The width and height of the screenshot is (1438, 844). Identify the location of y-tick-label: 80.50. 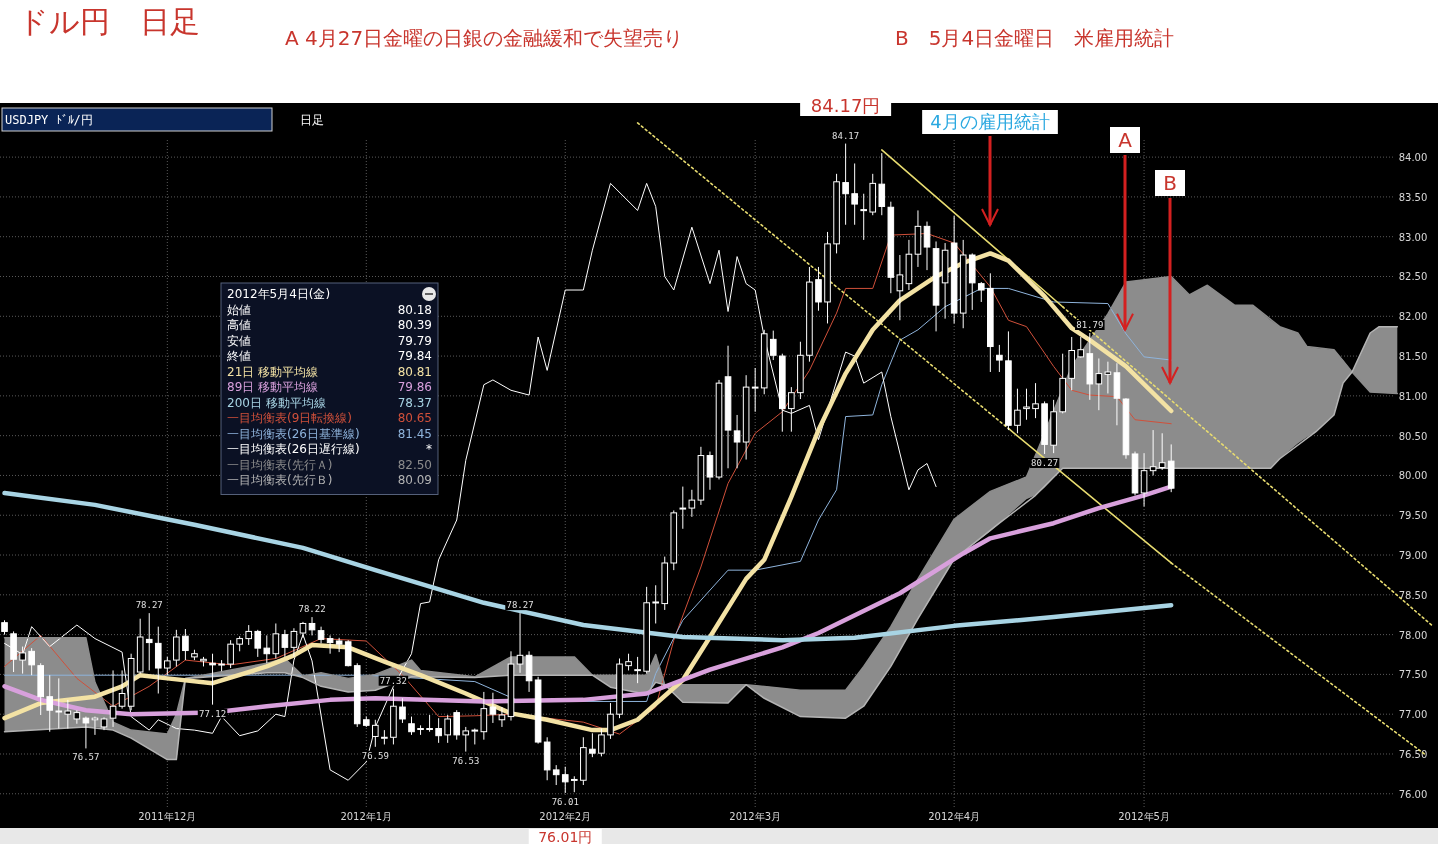
(1413, 436).